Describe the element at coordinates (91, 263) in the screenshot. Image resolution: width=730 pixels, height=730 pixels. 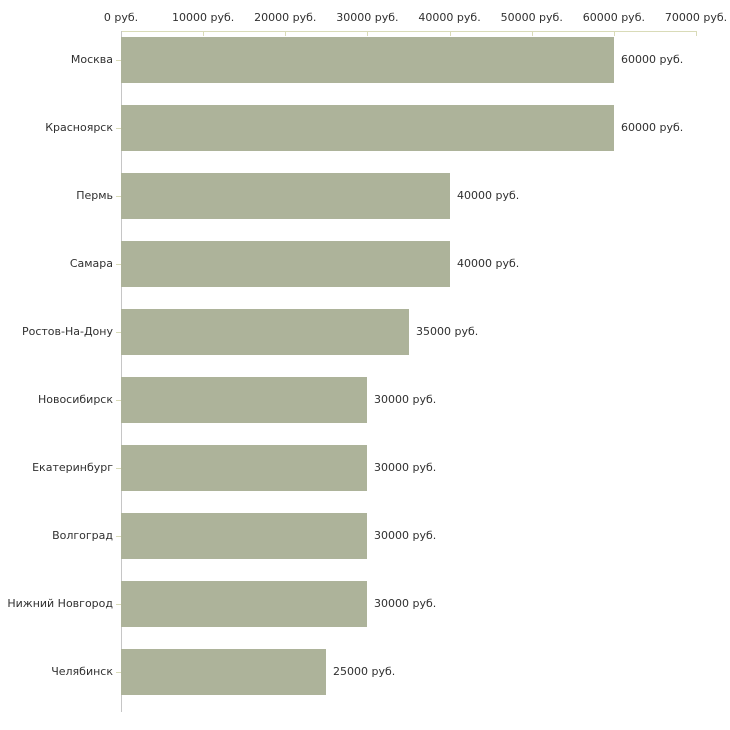
I see `category-label: Самара` at that location.